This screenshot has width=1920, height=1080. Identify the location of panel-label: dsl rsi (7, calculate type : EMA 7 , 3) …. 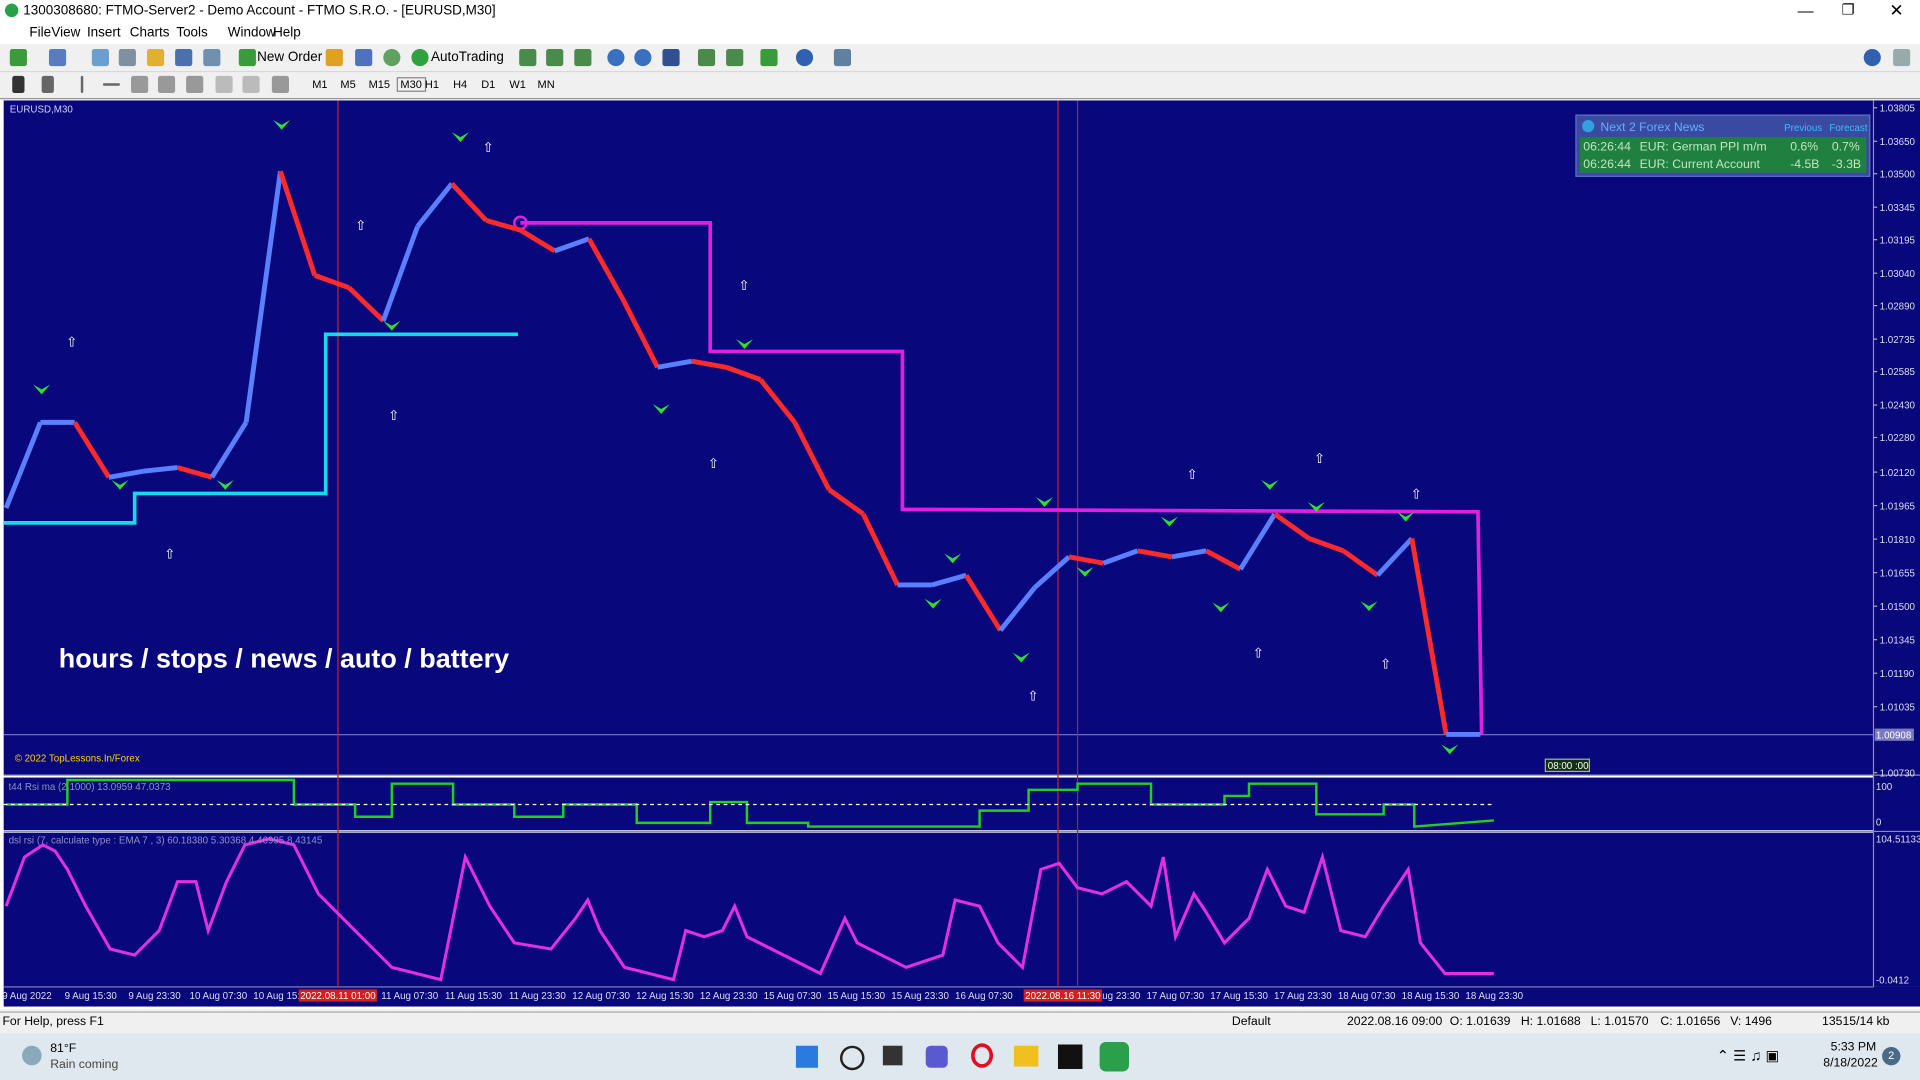
(166, 841).